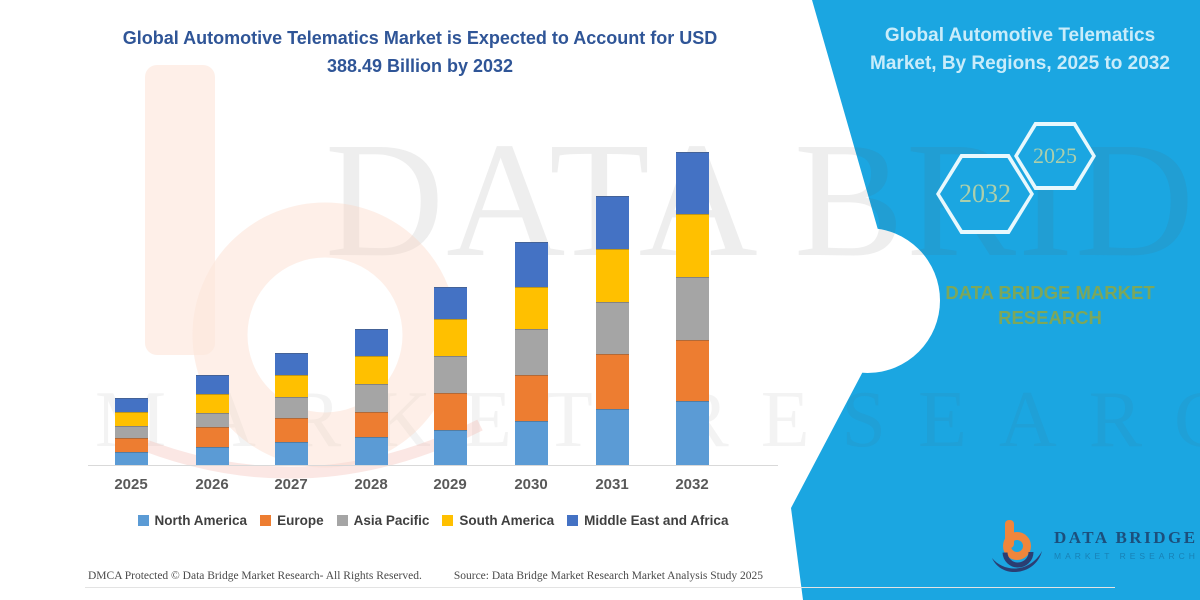 The width and height of the screenshot is (1200, 600). What do you see at coordinates (612, 381) in the screenshot?
I see `bar-segment-2031-europe` at bounding box center [612, 381].